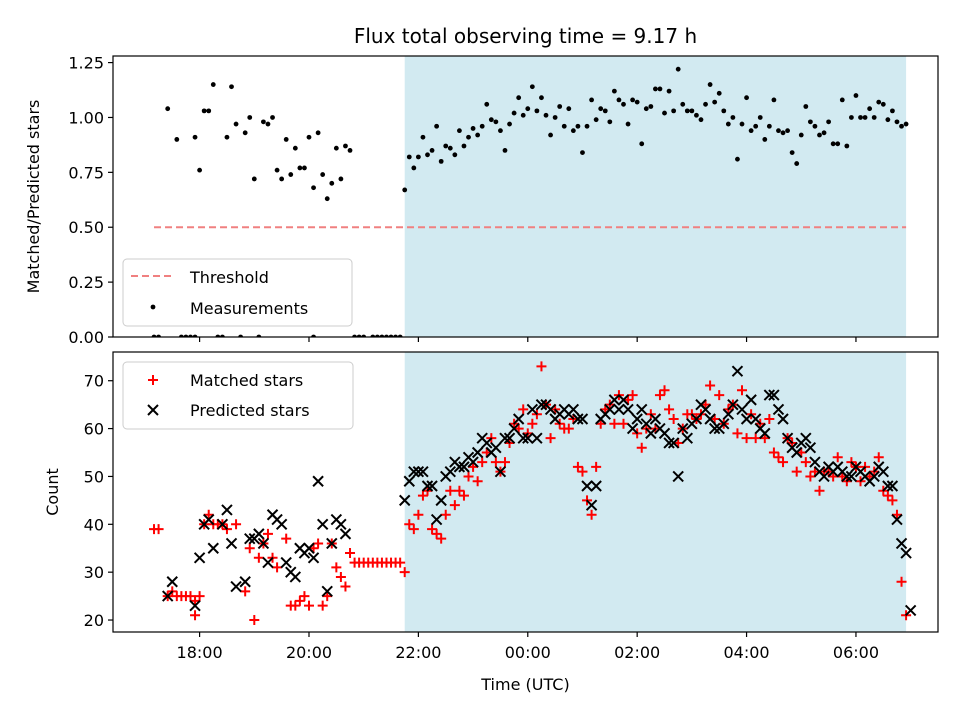 This screenshot has width=960, height=720. Describe the element at coordinates (94, 620) in the screenshot. I see `y-tick-label: 20` at that location.